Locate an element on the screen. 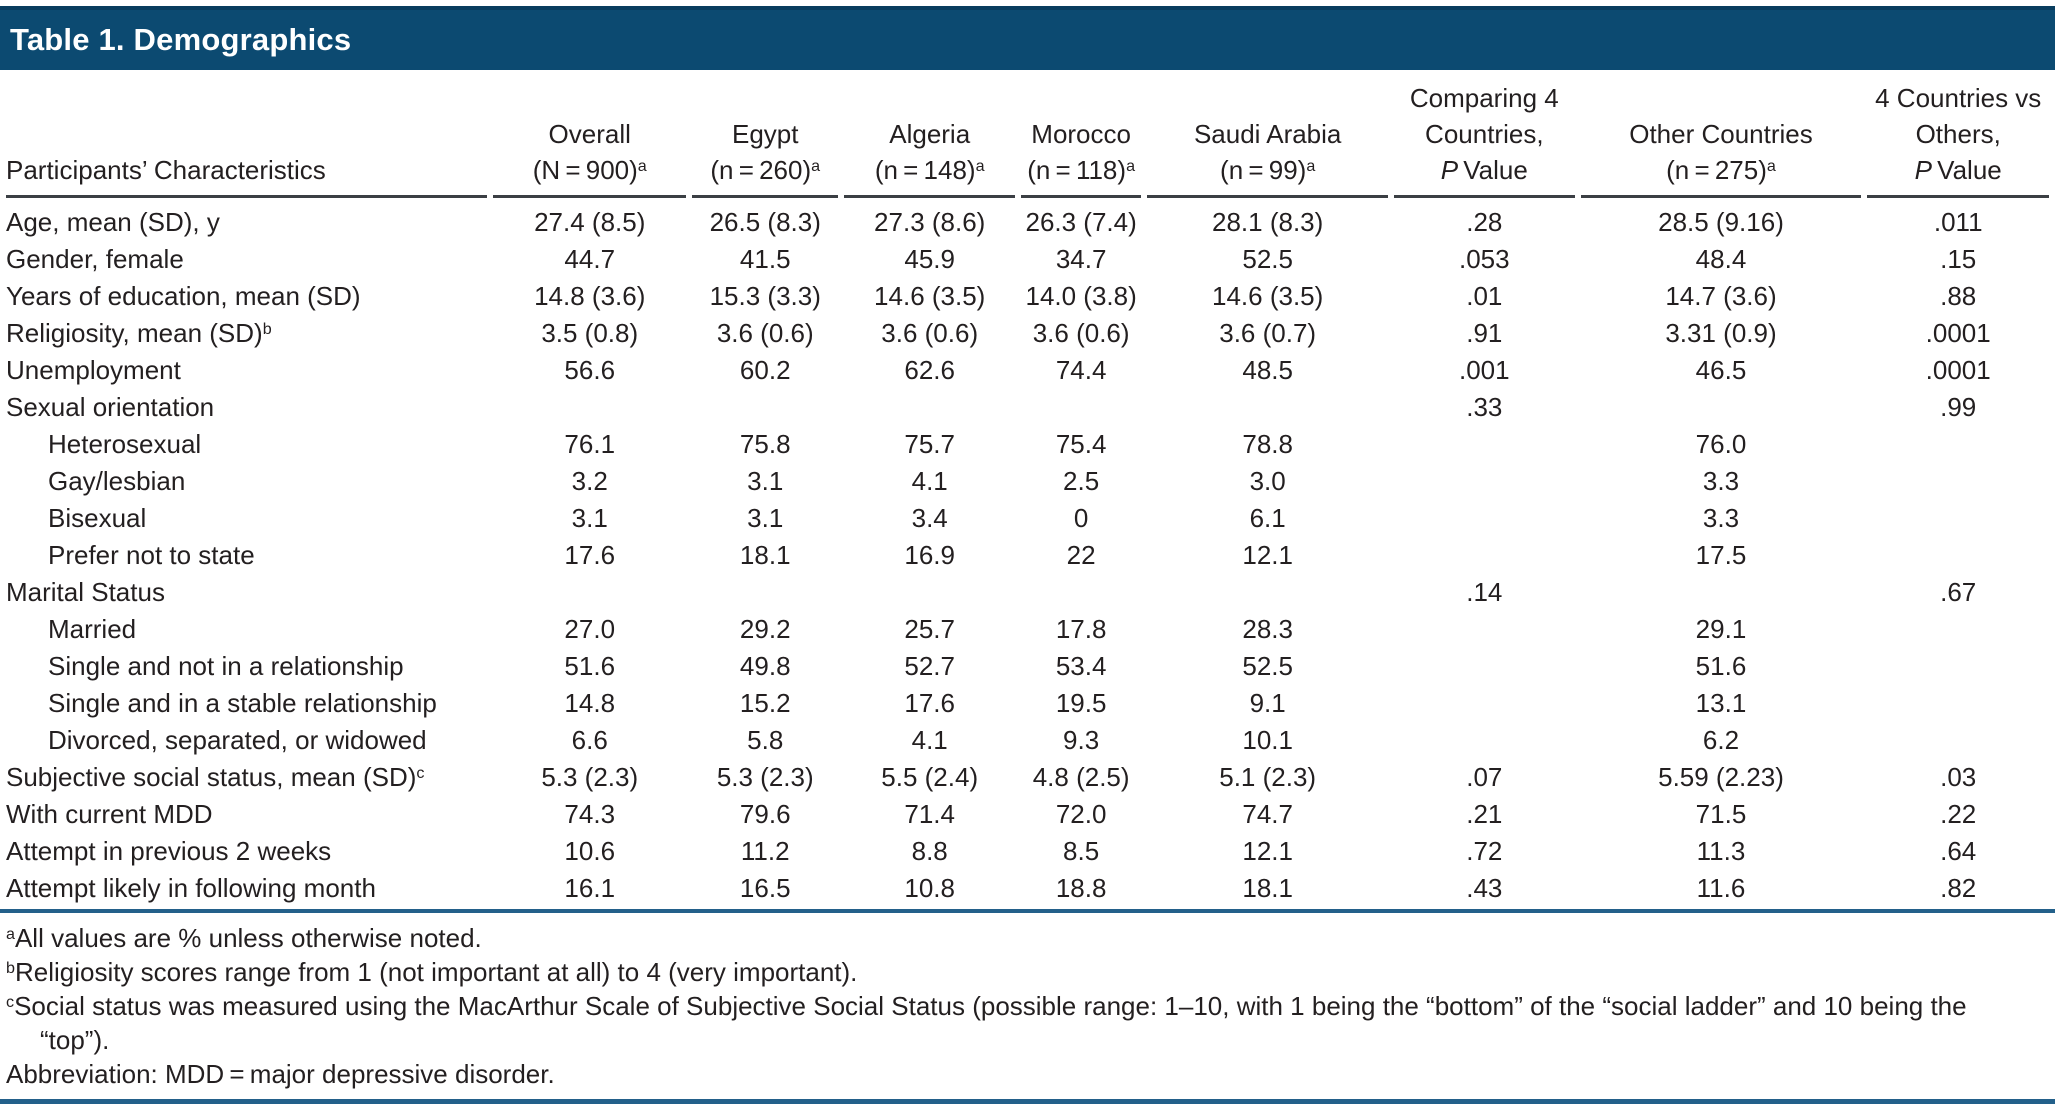 The height and width of the screenshot is (1118, 2055). row-label-text: Married is located at coordinates (92, 629).